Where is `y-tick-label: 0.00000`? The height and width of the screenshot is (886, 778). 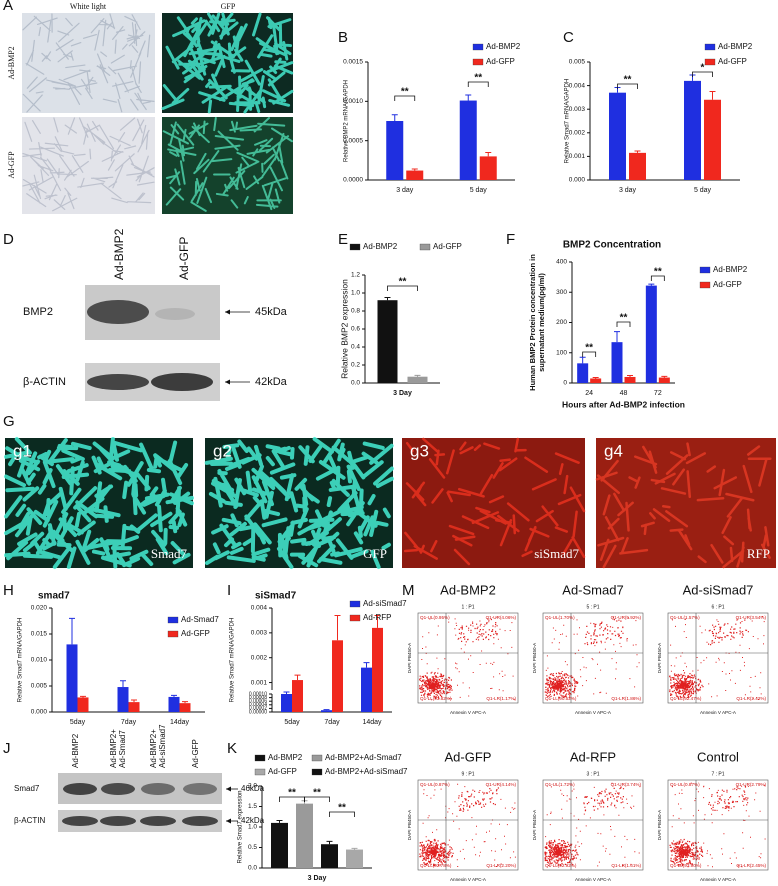
y-tick-label: 0.00000 is located at coordinates (258, 712).